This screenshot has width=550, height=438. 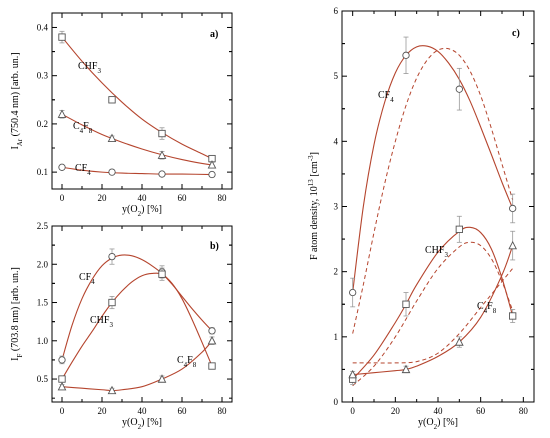 What do you see at coordinates (214, 34) in the screenshot?
I see `panel-a-tag: a)` at bounding box center [214, 34].